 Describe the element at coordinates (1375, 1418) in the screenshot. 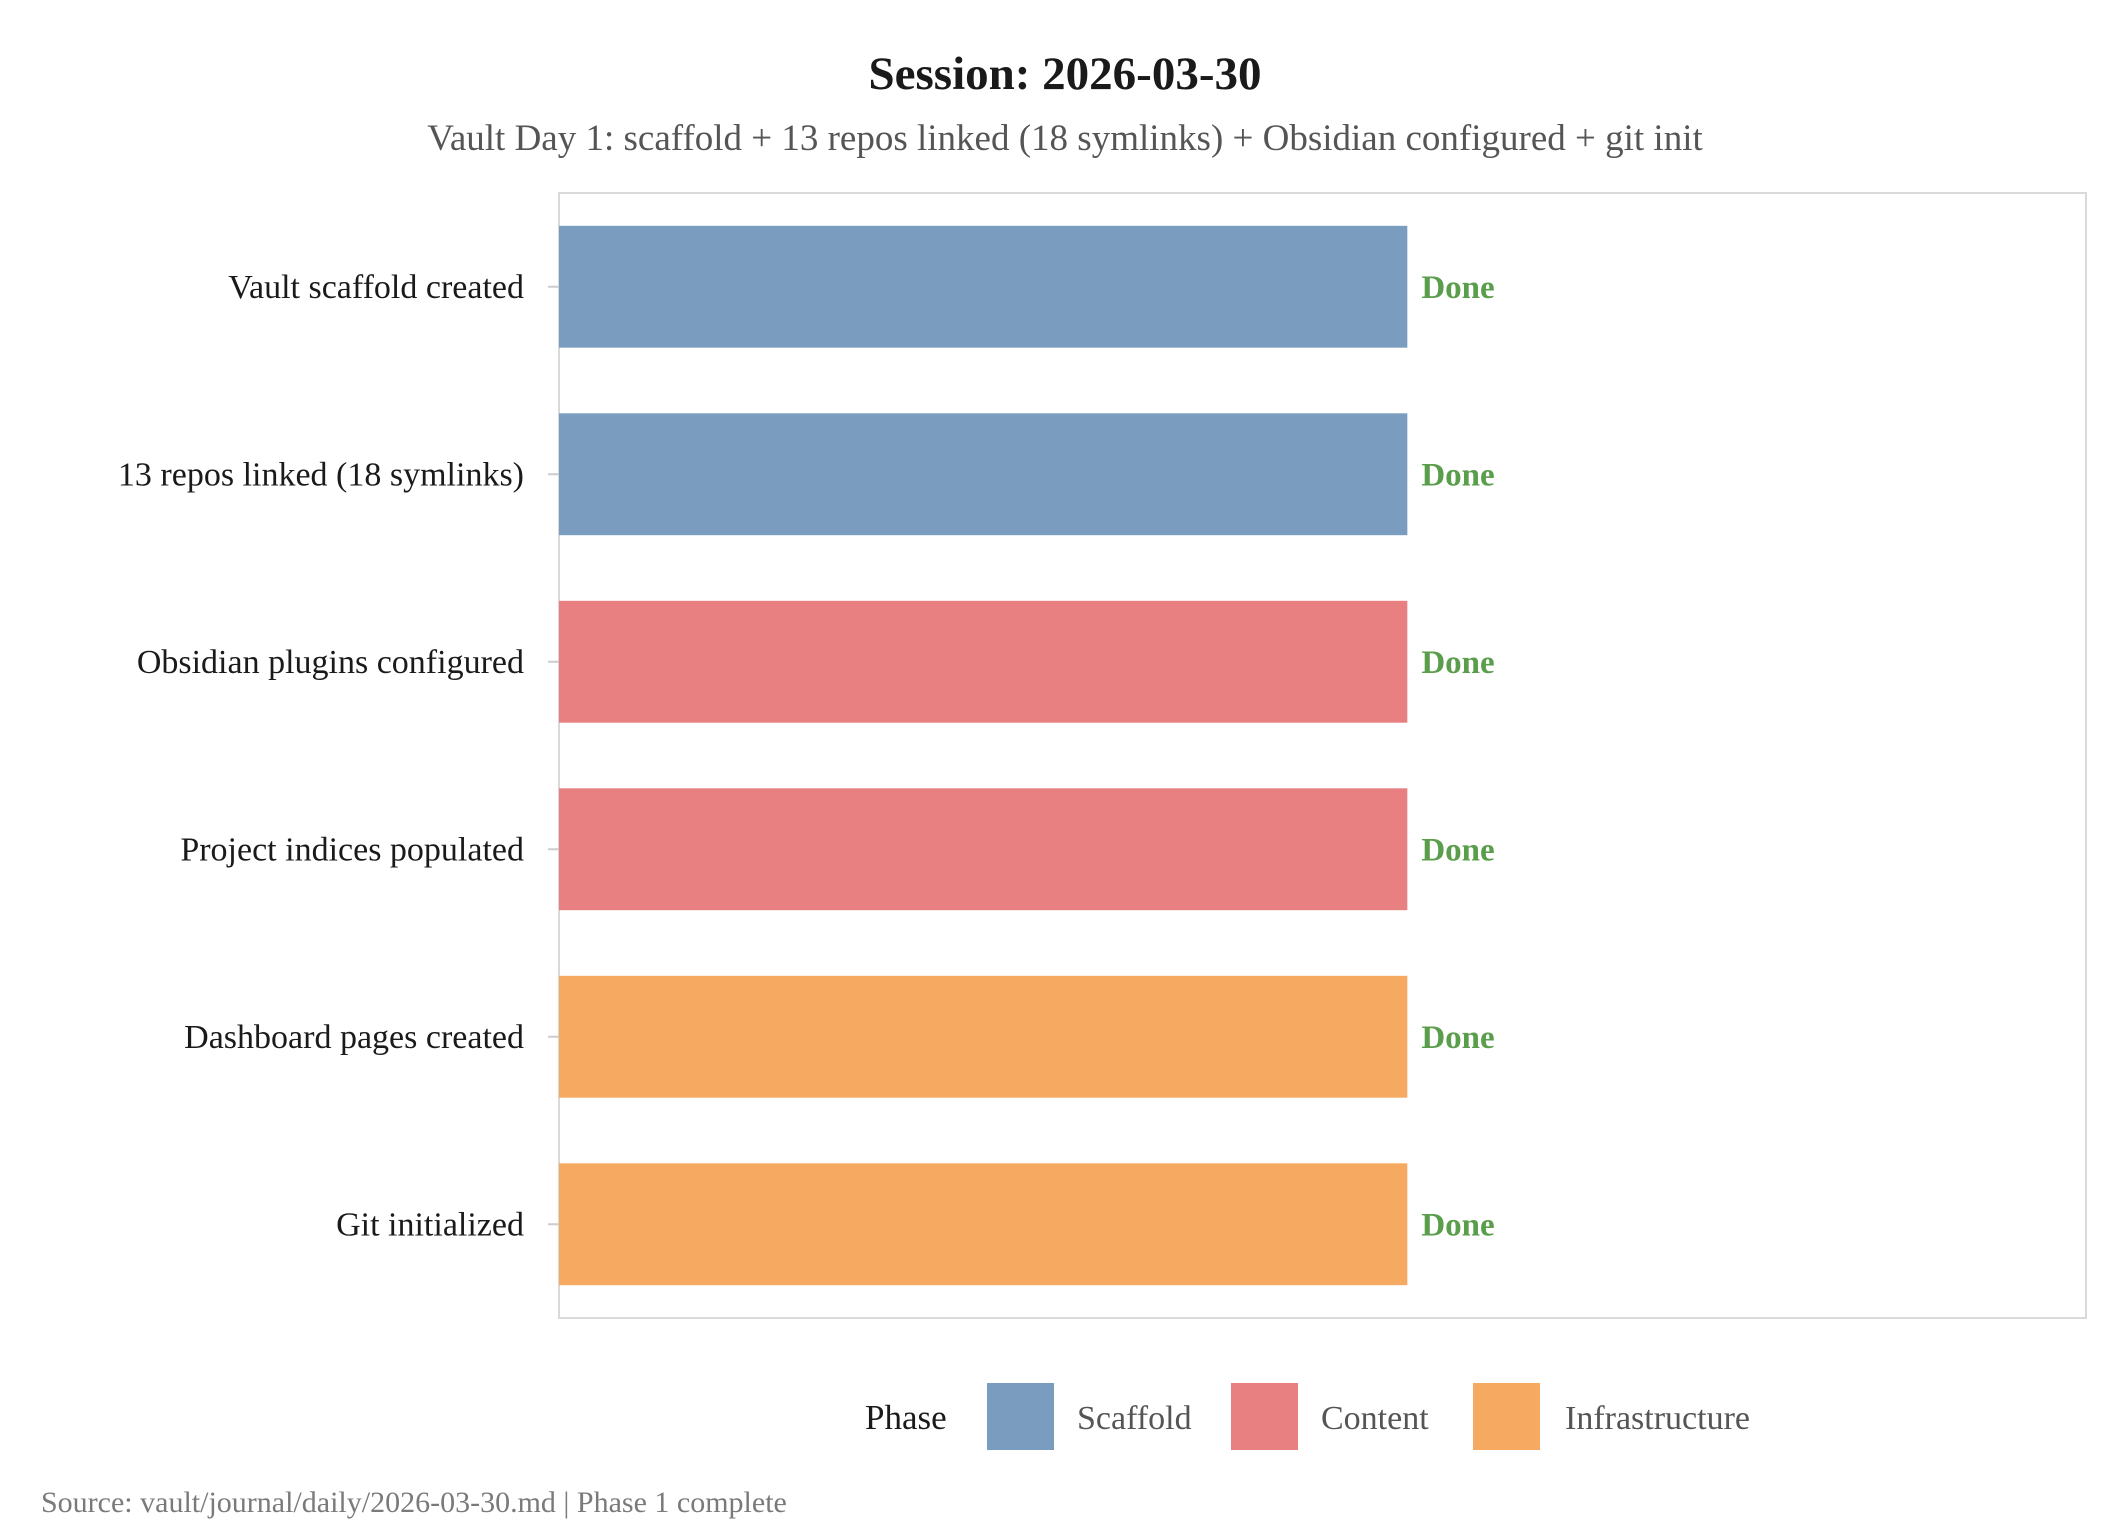

I see `legend-label: Content` at that location.